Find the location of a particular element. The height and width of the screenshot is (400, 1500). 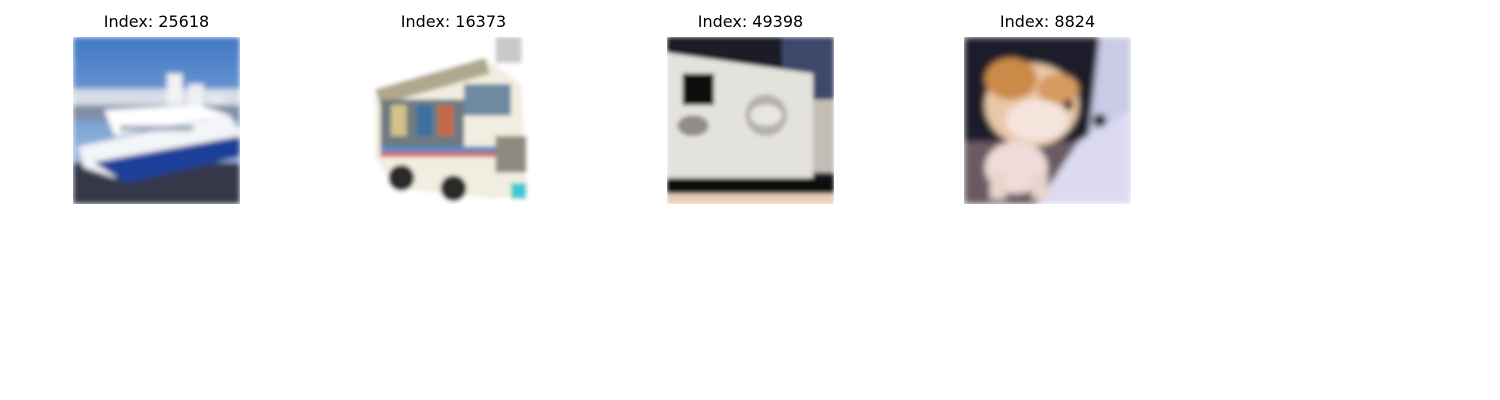

ship-image is located at coordinates (156, 120).